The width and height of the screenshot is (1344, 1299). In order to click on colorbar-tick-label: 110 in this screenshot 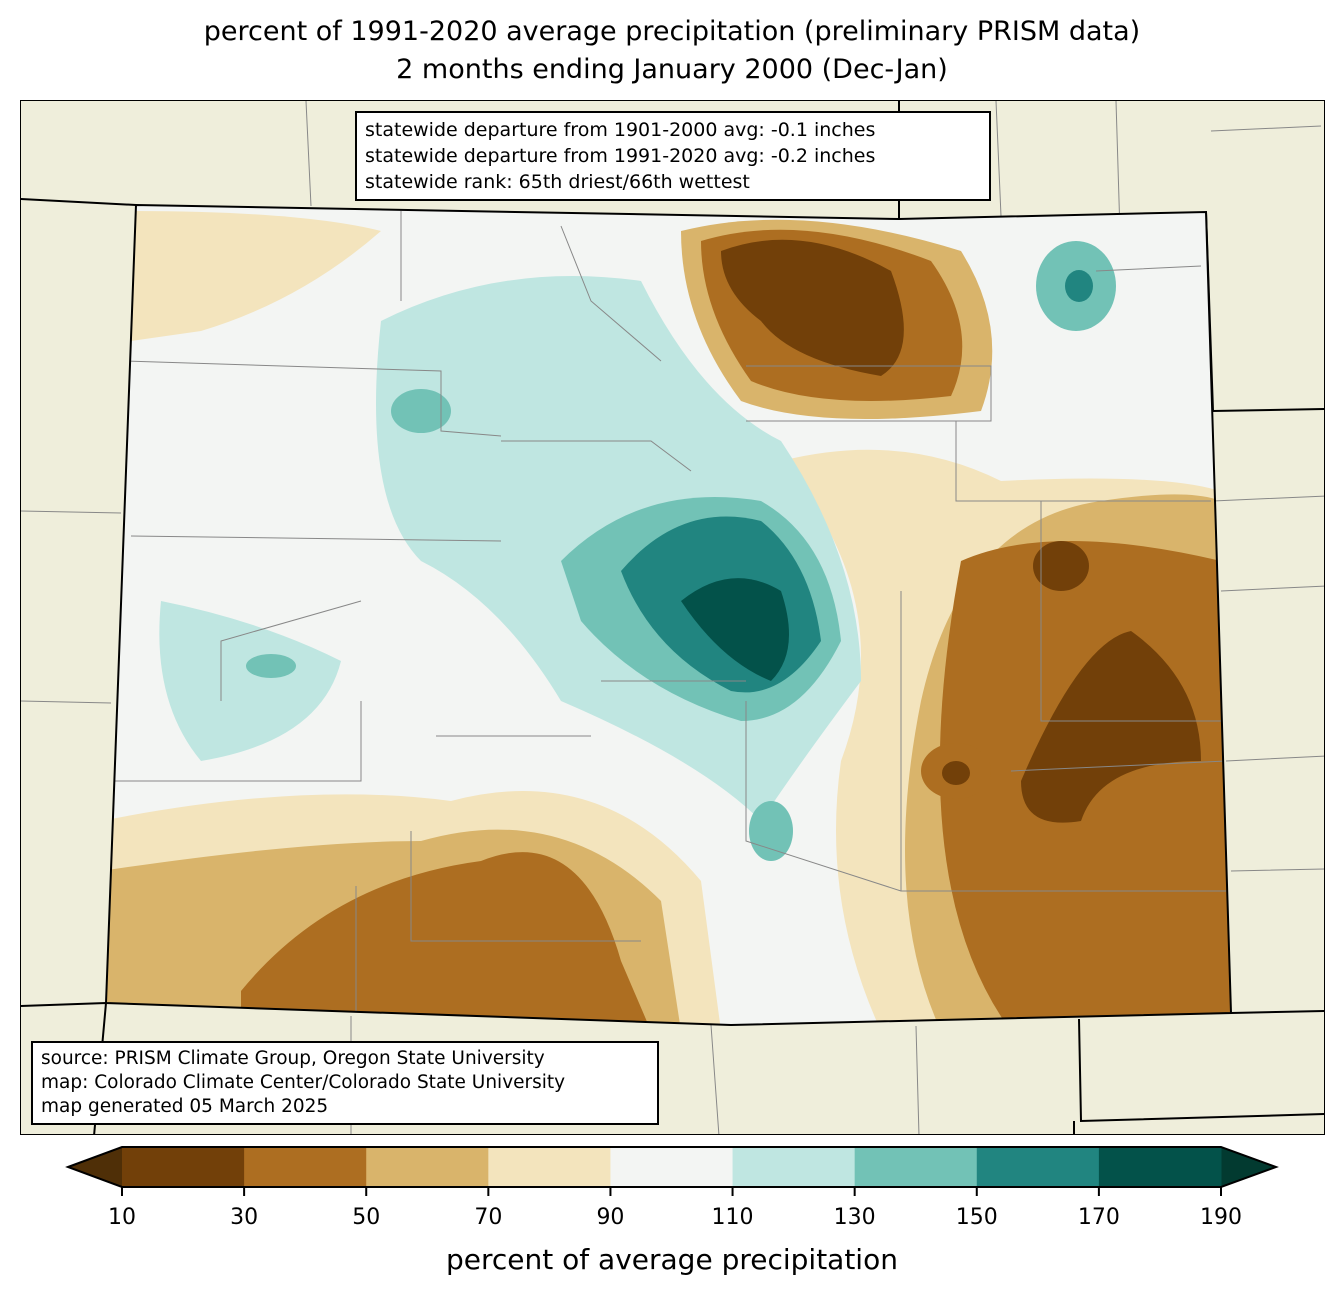, I will do `click(732, 1217)`.